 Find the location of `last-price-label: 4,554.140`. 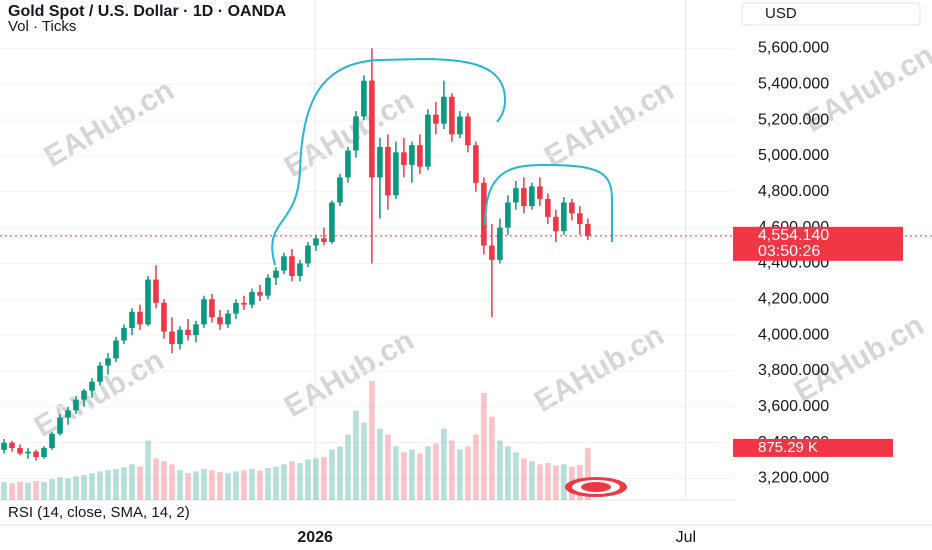

last-price-label: 4,554.140 is located at coordinates (793, 235).